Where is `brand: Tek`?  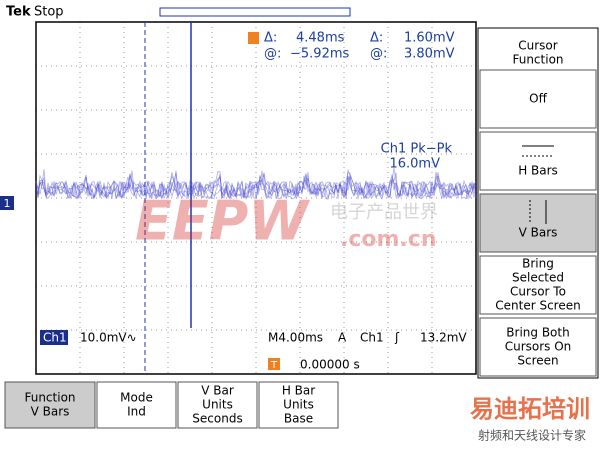
brand: Tek is located at coordinates (18, 12).